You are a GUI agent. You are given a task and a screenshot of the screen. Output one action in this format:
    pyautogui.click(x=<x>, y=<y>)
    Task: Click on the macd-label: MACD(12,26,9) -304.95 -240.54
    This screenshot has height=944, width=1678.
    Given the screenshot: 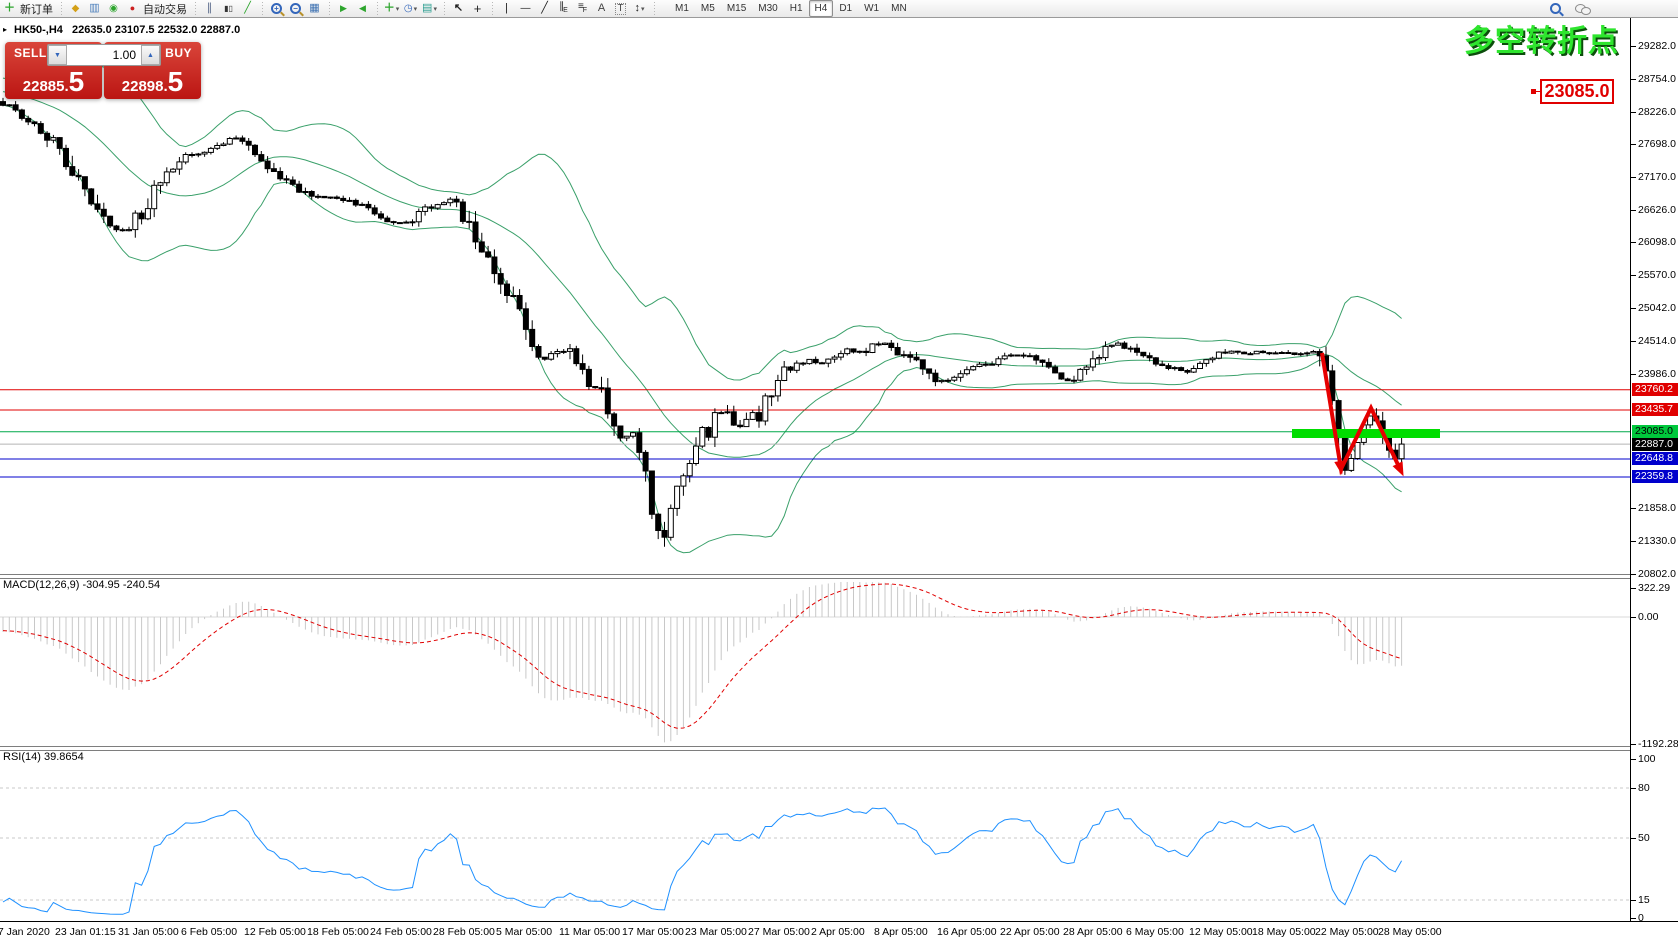 What is the action you would take?
    pyautogui.click(x=82, y=585)
    